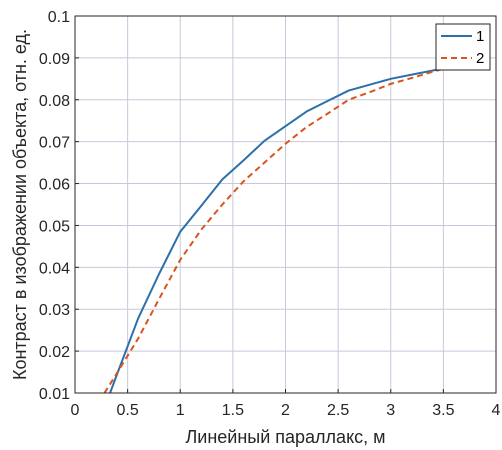 This screenshot has height=450, width=502. I want to click on x-axis-label: Линейный параллакс, м, so click(285, 437).